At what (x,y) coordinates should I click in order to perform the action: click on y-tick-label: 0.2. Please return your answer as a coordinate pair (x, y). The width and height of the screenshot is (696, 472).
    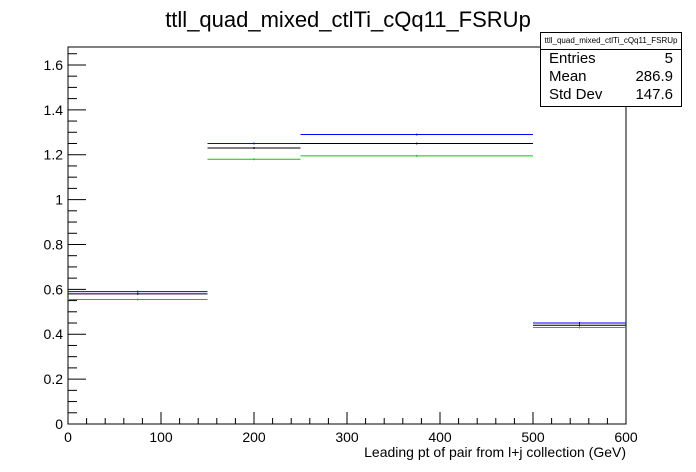
    Looking at the image, I should click on (54, 379).